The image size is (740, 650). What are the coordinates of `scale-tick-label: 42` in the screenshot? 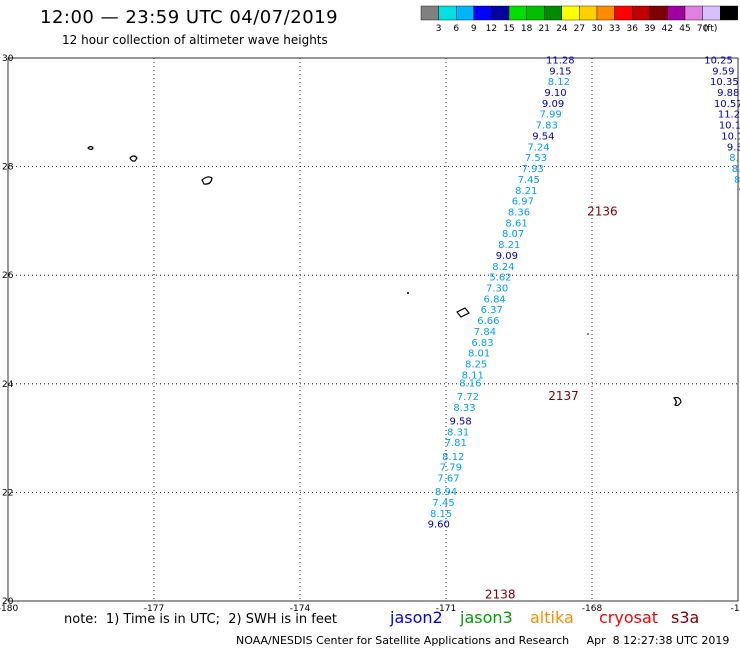 It's located at (667, 29).